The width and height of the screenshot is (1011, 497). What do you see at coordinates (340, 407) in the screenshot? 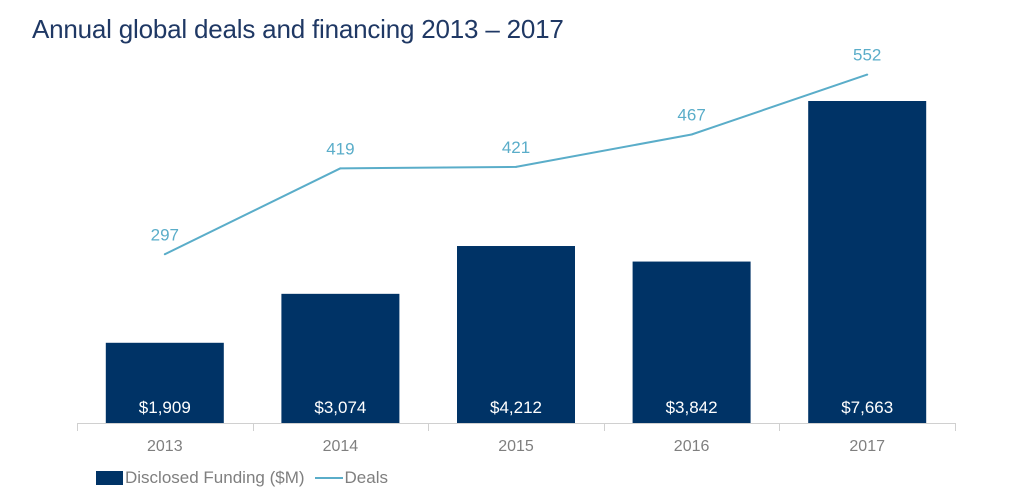
I see `bar-label-funding-2014: $3,074` at bounding box center [340, 407].